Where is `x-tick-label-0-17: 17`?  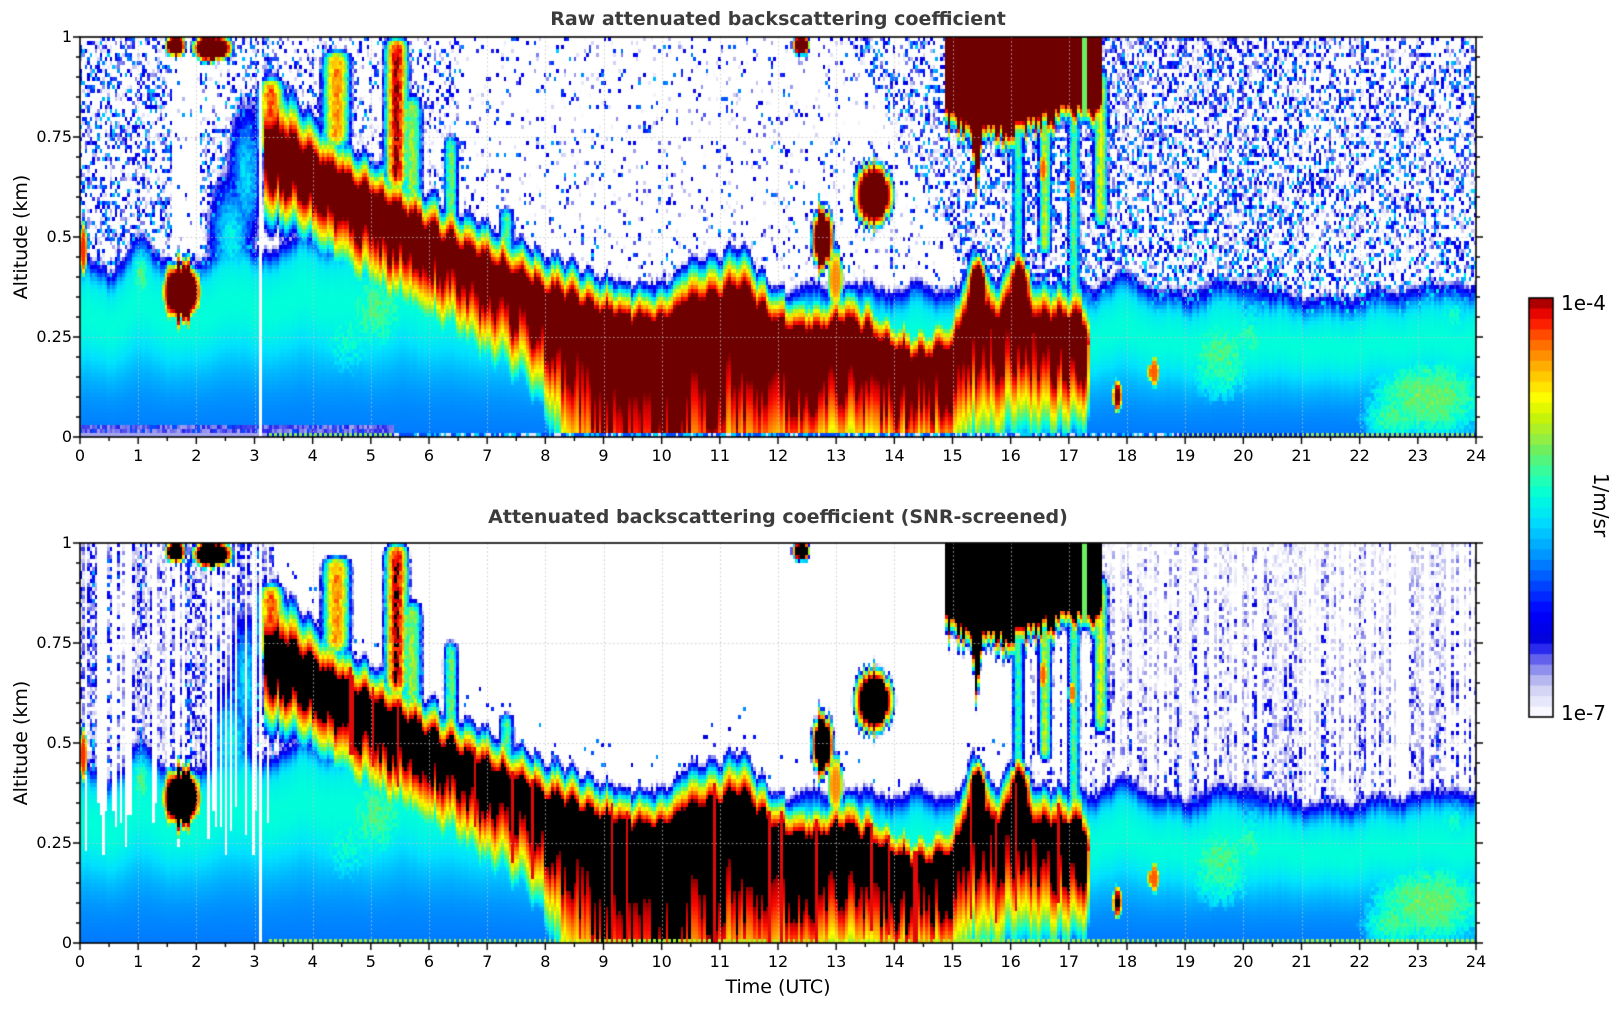 x-tick-label-0-17: 17 is located at coordinates (1069, 455).